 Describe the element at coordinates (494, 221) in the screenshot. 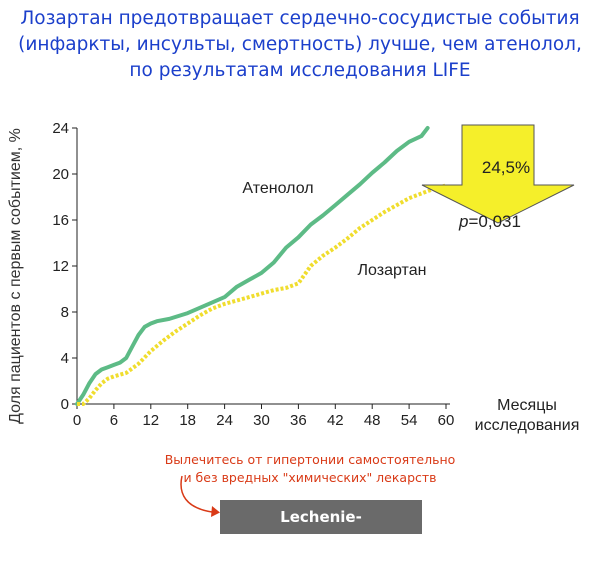

I see `p-number: =0,031` at that location.